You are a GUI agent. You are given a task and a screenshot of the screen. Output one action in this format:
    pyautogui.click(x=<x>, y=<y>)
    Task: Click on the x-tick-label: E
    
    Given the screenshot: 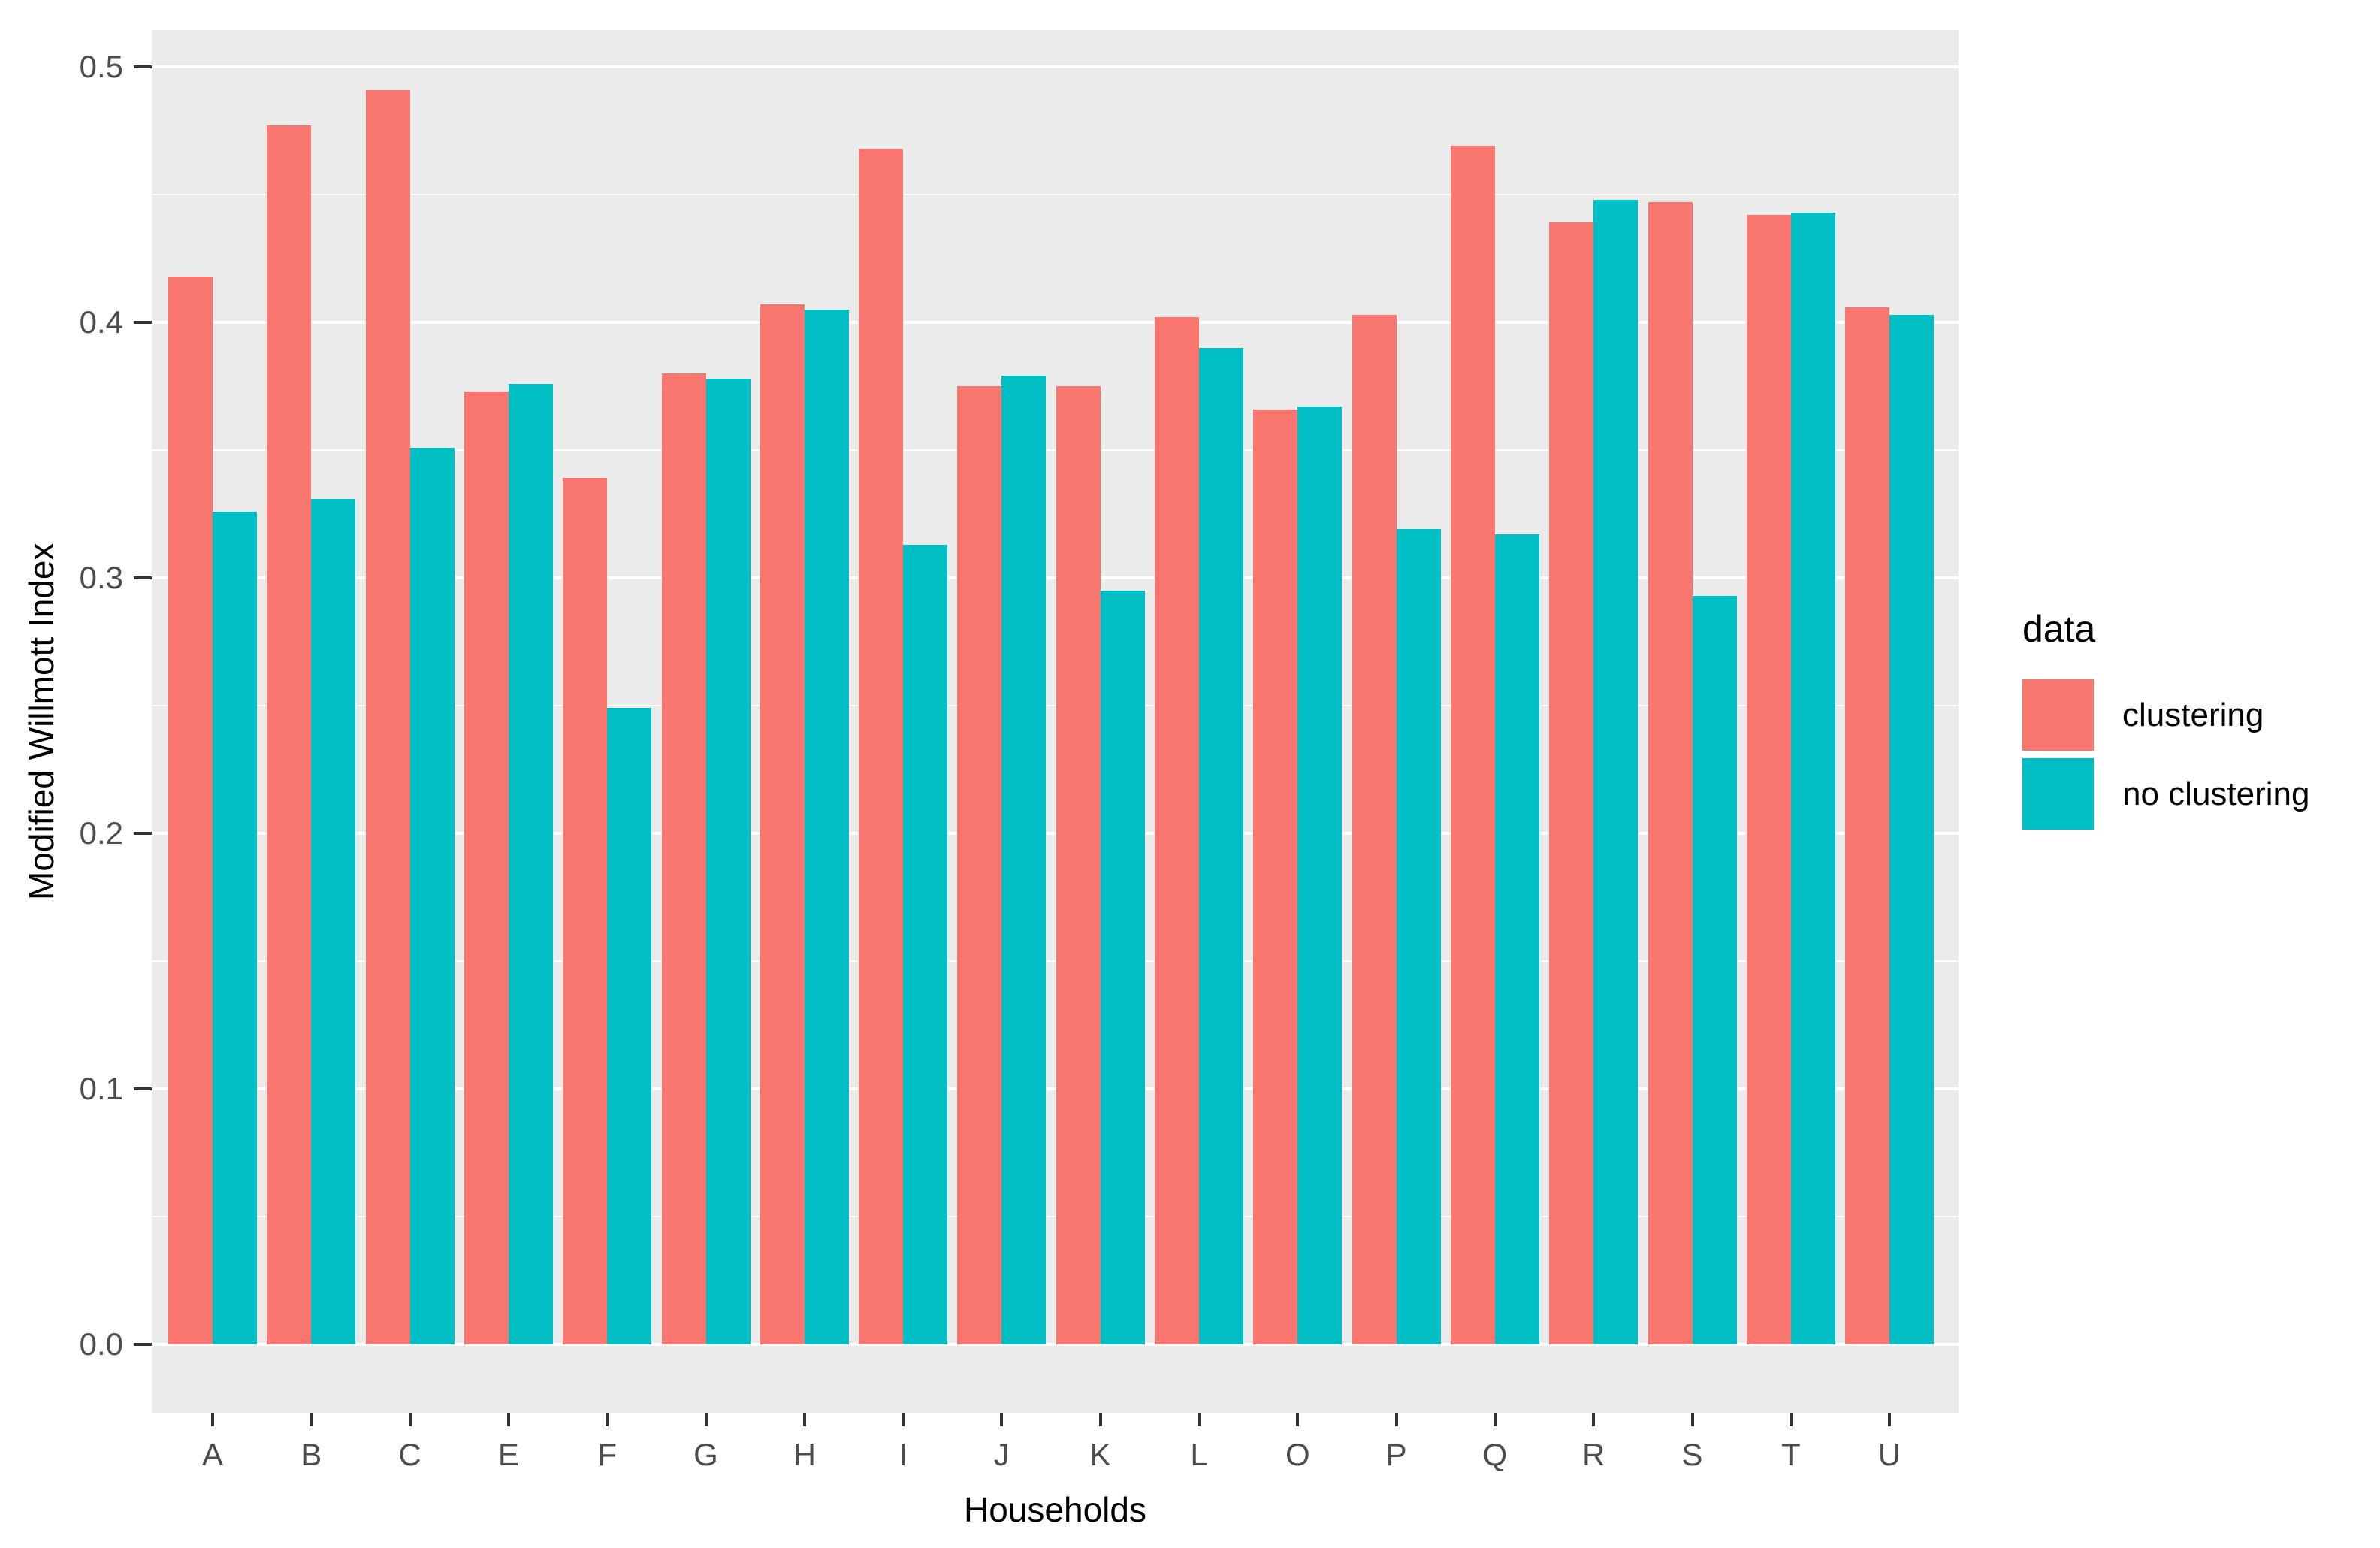 What is the action you would take?
    pyautogui.click(x=508, y=1454)
    